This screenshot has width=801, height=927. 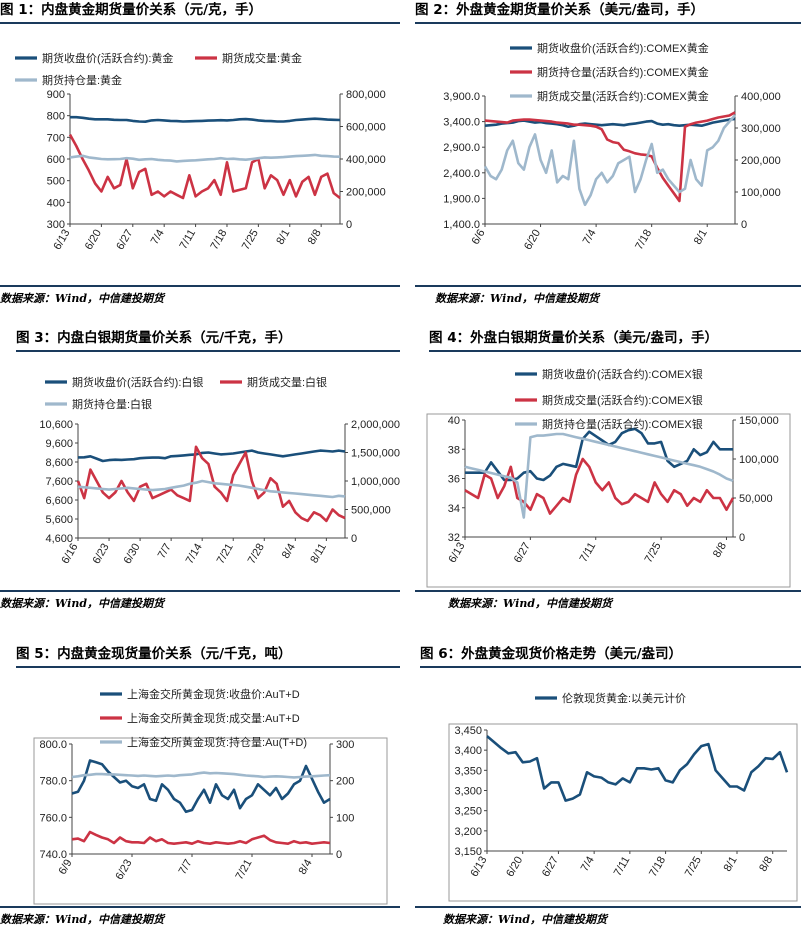 I want to click on y-tick-label: 3,900.0, so click(x=461, y=97).